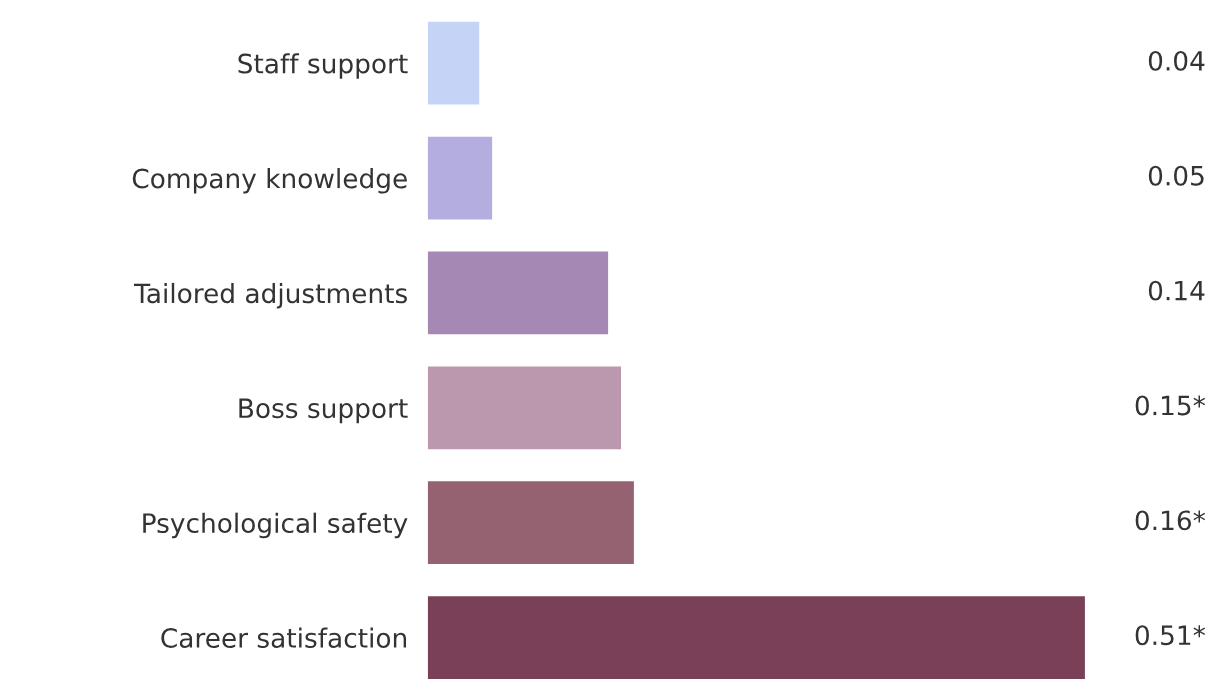  What do you see at coordinates (1170, 405) in the screenshot?
I see `data-label: 0.15*` at bounding box center [1170, 405].